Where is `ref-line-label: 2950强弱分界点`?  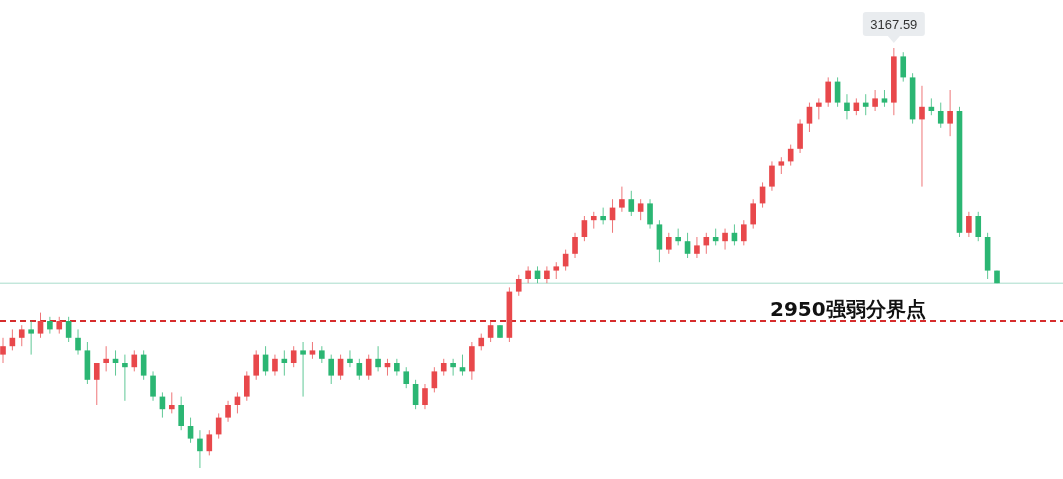 ref-line-label: 2950强弱分界点 is located at coordinates (848, 309).